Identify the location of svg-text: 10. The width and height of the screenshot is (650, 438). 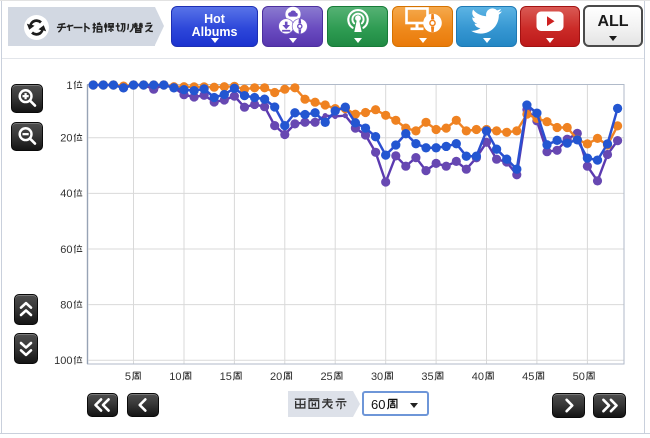
(175, 377).